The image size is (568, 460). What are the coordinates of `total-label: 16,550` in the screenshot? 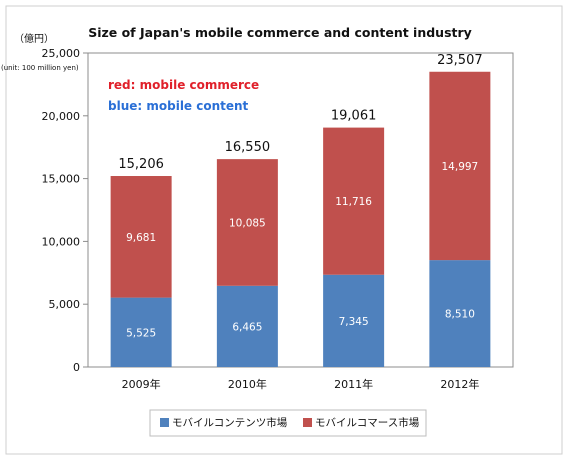 It's located at (248, 147).